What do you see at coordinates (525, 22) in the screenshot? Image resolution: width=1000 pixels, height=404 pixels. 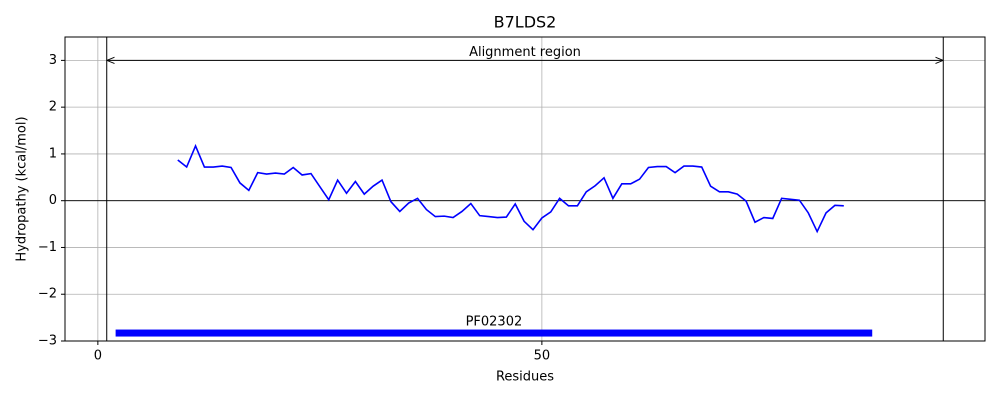 I see `chart-title: B7LDS2` at bounding box center [525, 22].